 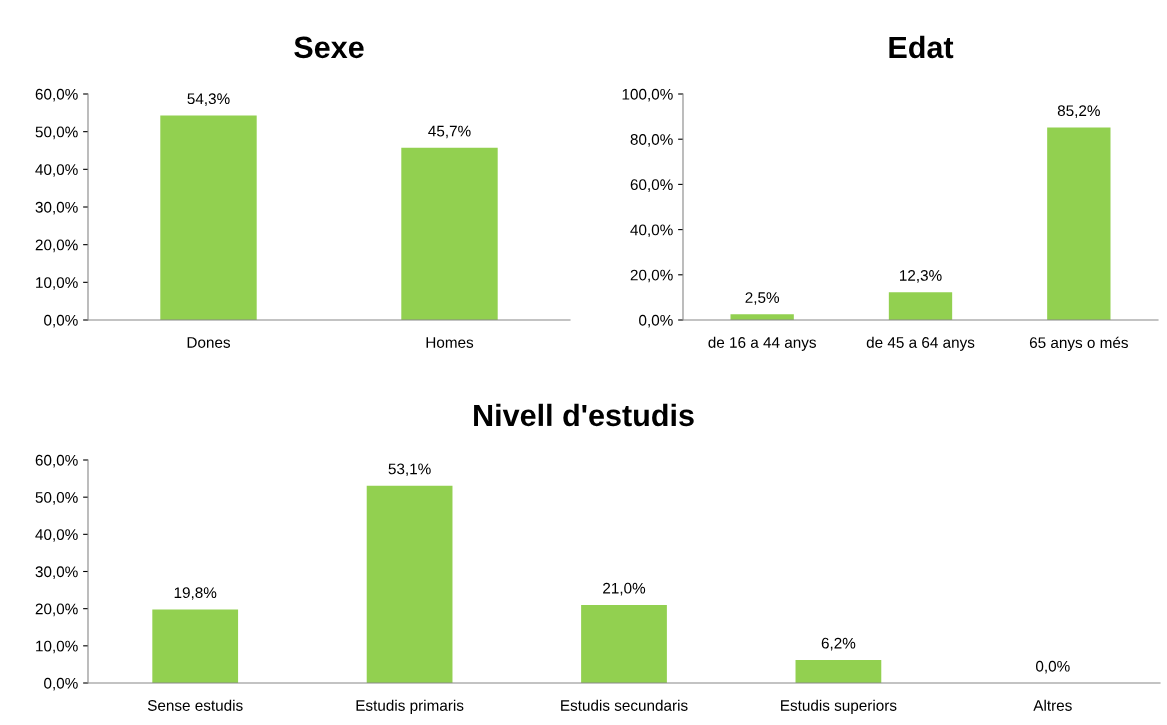 What do you see at coordinates (209, 342) in the screenshot?
I see `x-tick-label: Dones` at bounding box center [209, 342].